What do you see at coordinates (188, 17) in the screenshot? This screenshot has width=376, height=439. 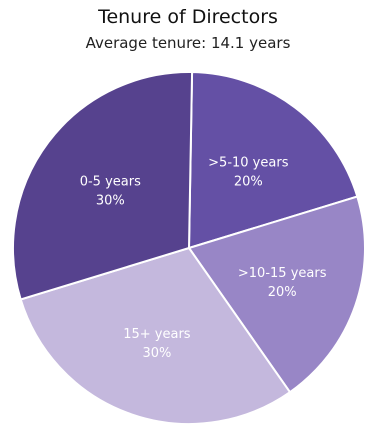 I see `chart-title: Tenure of Directors` at bounding box center [188, 17].